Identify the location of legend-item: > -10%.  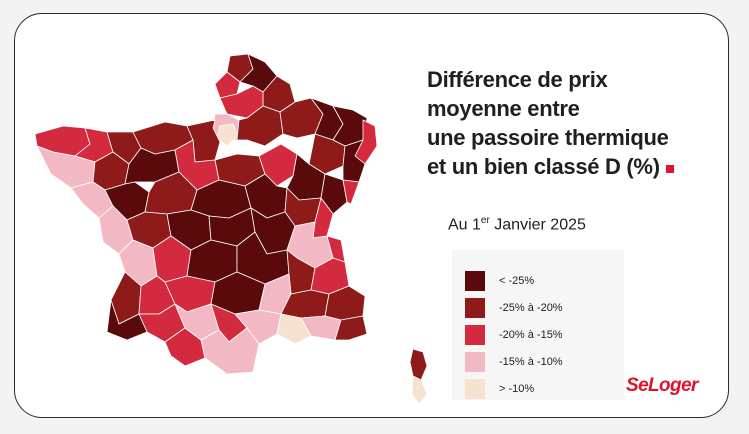
(499, 389).